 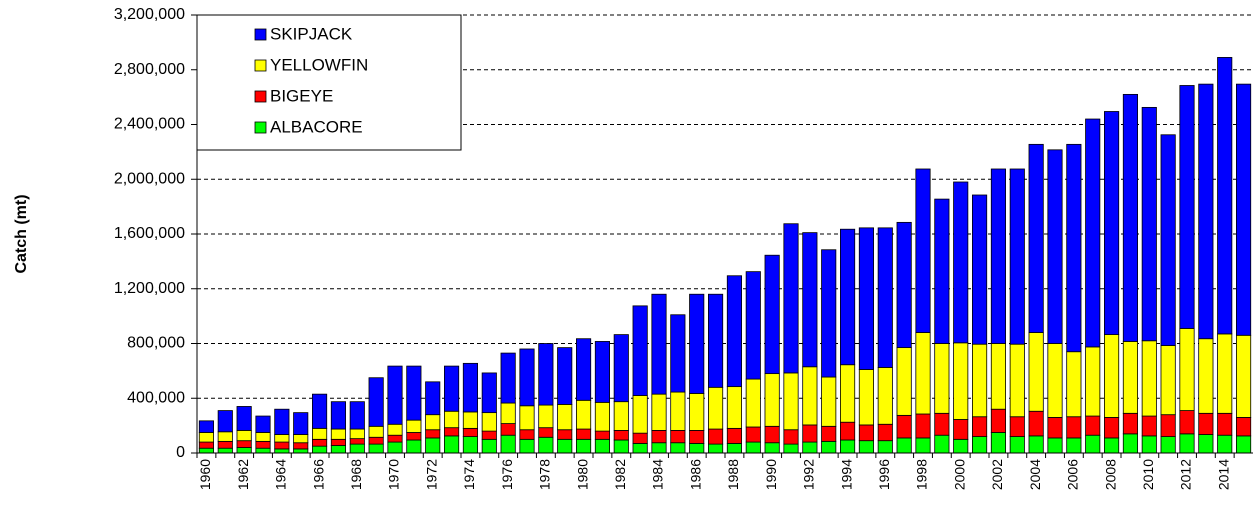 I want to click on x-tick-label: 2012, so click(x=1186, y=474).